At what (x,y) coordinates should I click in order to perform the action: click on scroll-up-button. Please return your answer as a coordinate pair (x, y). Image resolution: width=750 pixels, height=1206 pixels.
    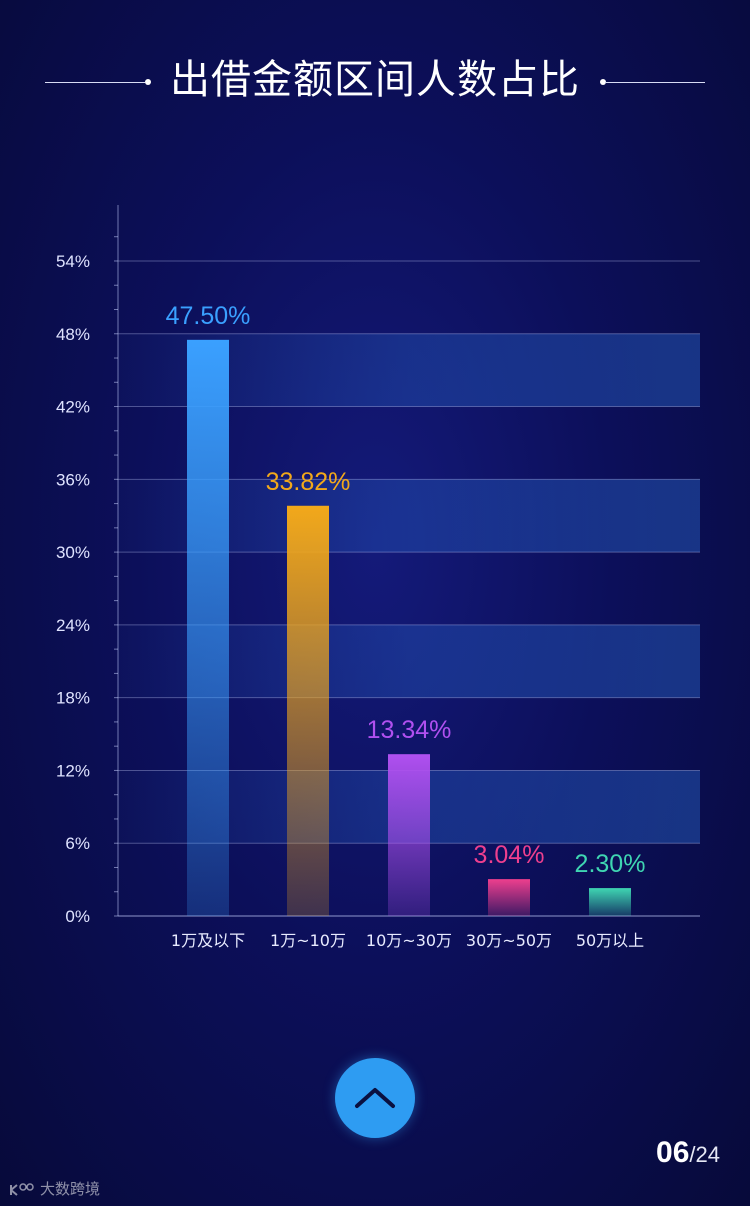
    Looking at the image, I should click on (375, 1098).